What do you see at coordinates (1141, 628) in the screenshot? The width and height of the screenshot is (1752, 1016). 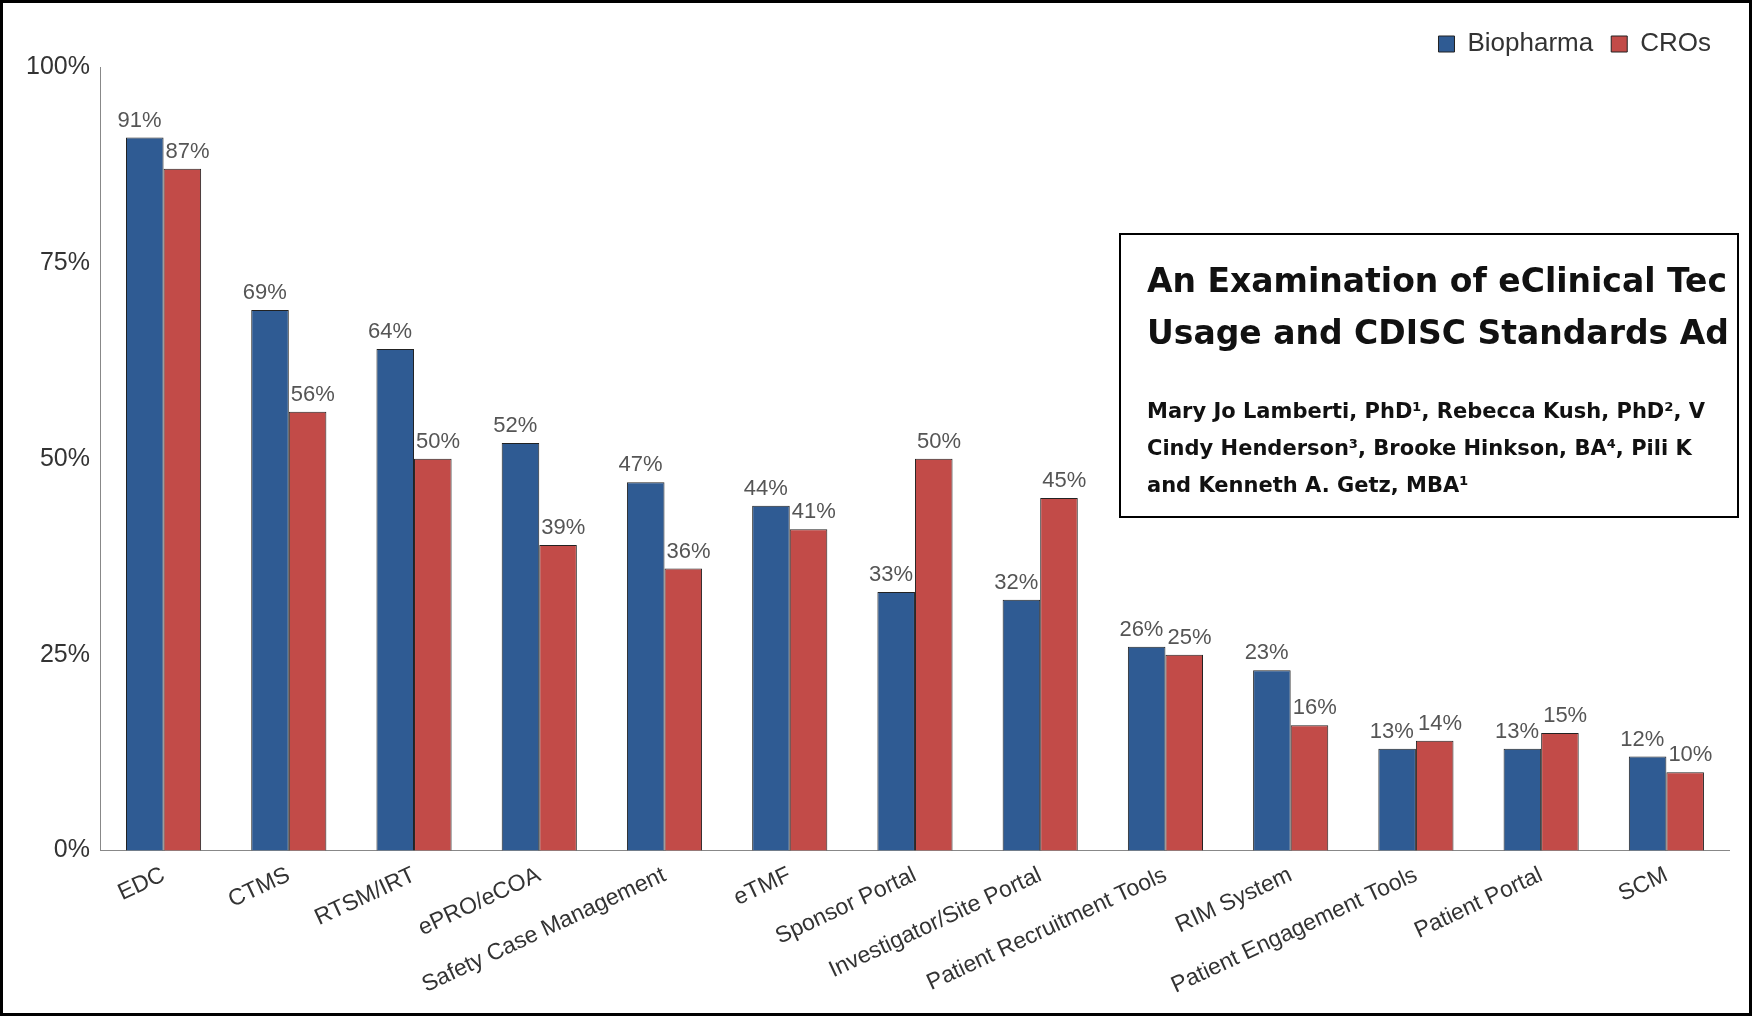 I see `data-label: 26%` at bounding box center [1141, 628].